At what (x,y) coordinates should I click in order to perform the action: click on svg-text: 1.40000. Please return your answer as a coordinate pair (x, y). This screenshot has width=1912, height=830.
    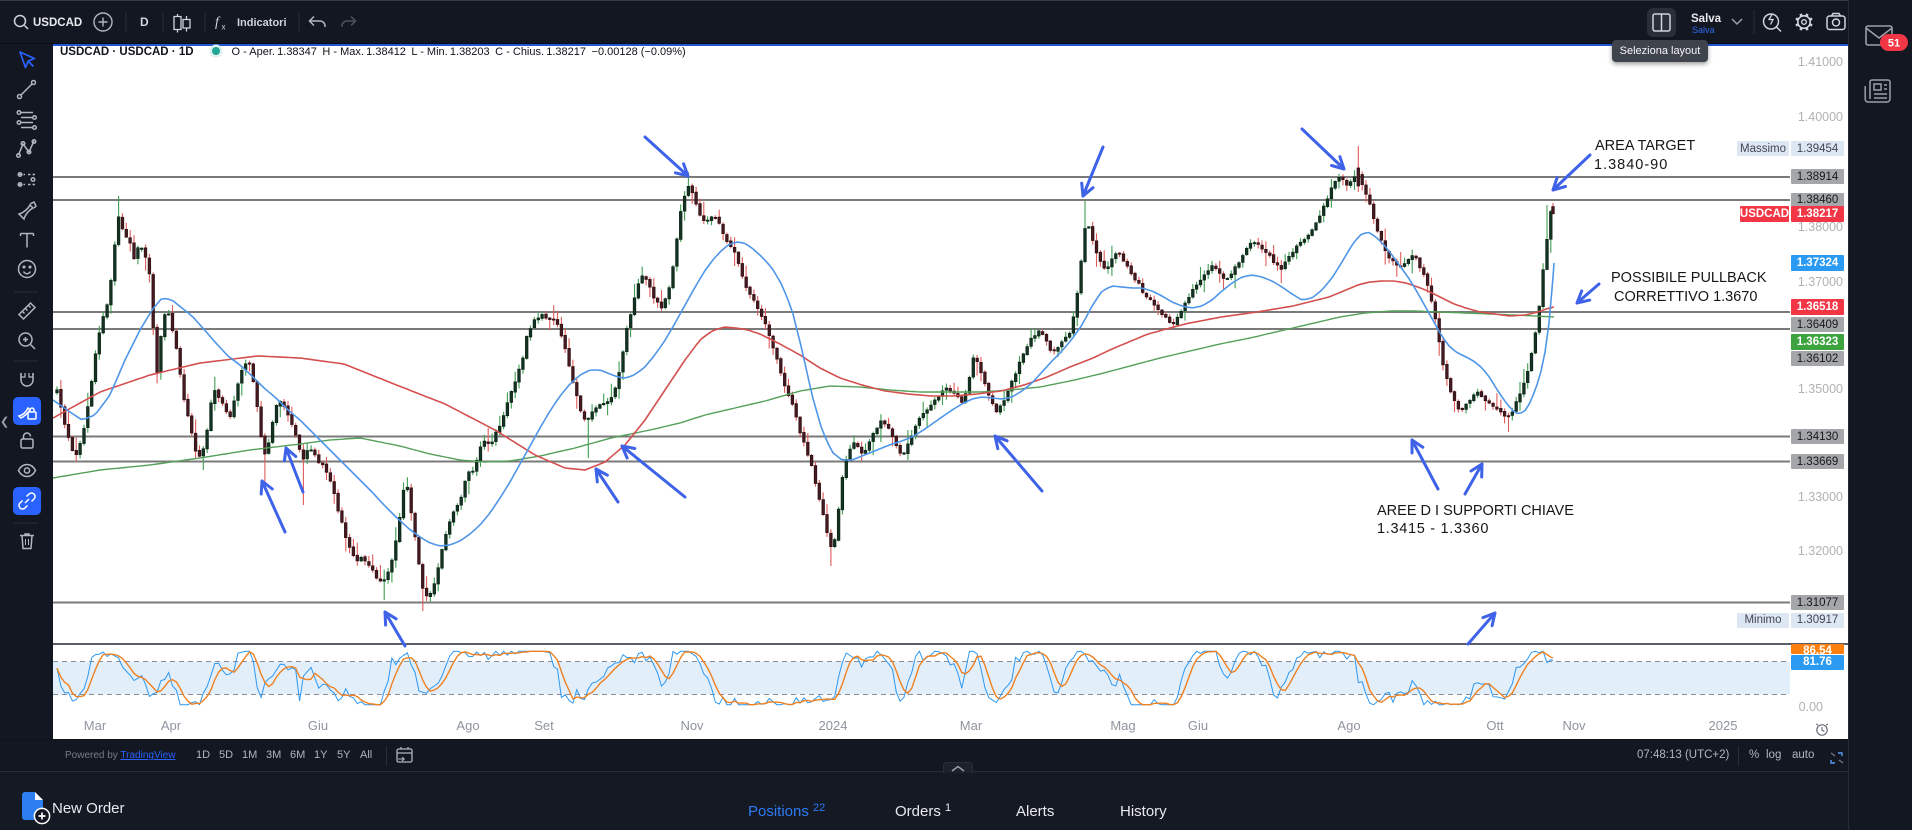
    Looking at the image, I should click on (1820, 117).